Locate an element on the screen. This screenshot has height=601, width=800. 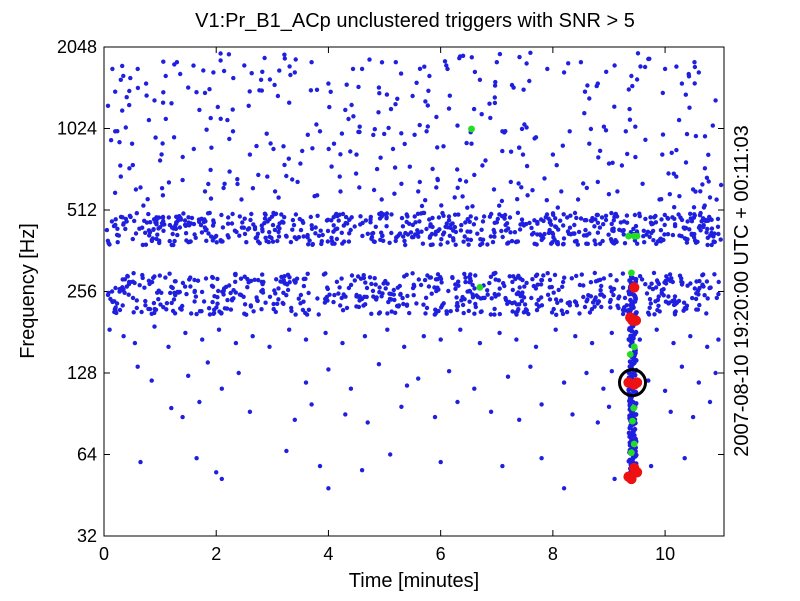
data-point-mid-snr is located at coordinates (632, 421).